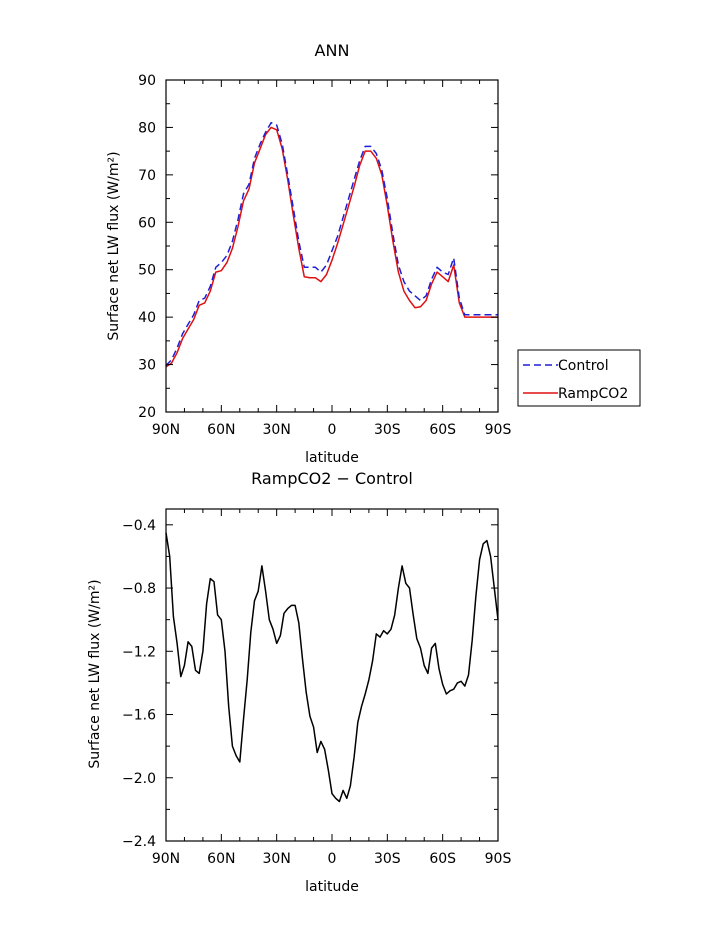 The image size is (723, 935). What do you see at coordinates (498, 430) in the screenshot?
I see `top-panel-x-tick-label: 90S` at bounding box center [498, 430].